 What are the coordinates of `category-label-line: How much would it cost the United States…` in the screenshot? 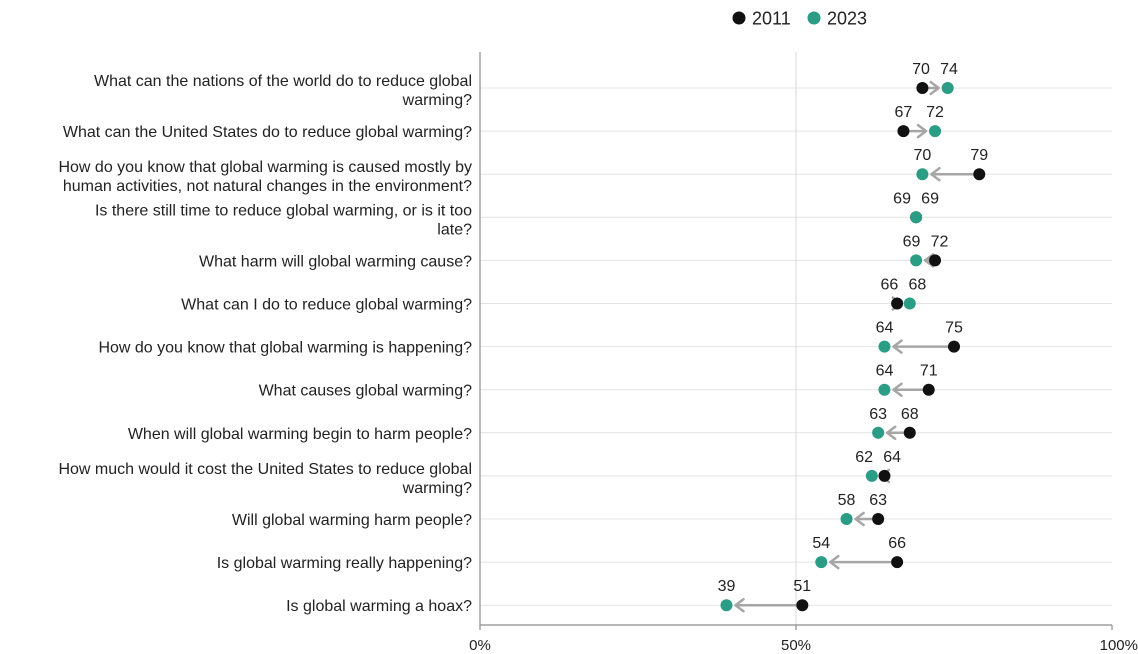 It's located at (265, 469).